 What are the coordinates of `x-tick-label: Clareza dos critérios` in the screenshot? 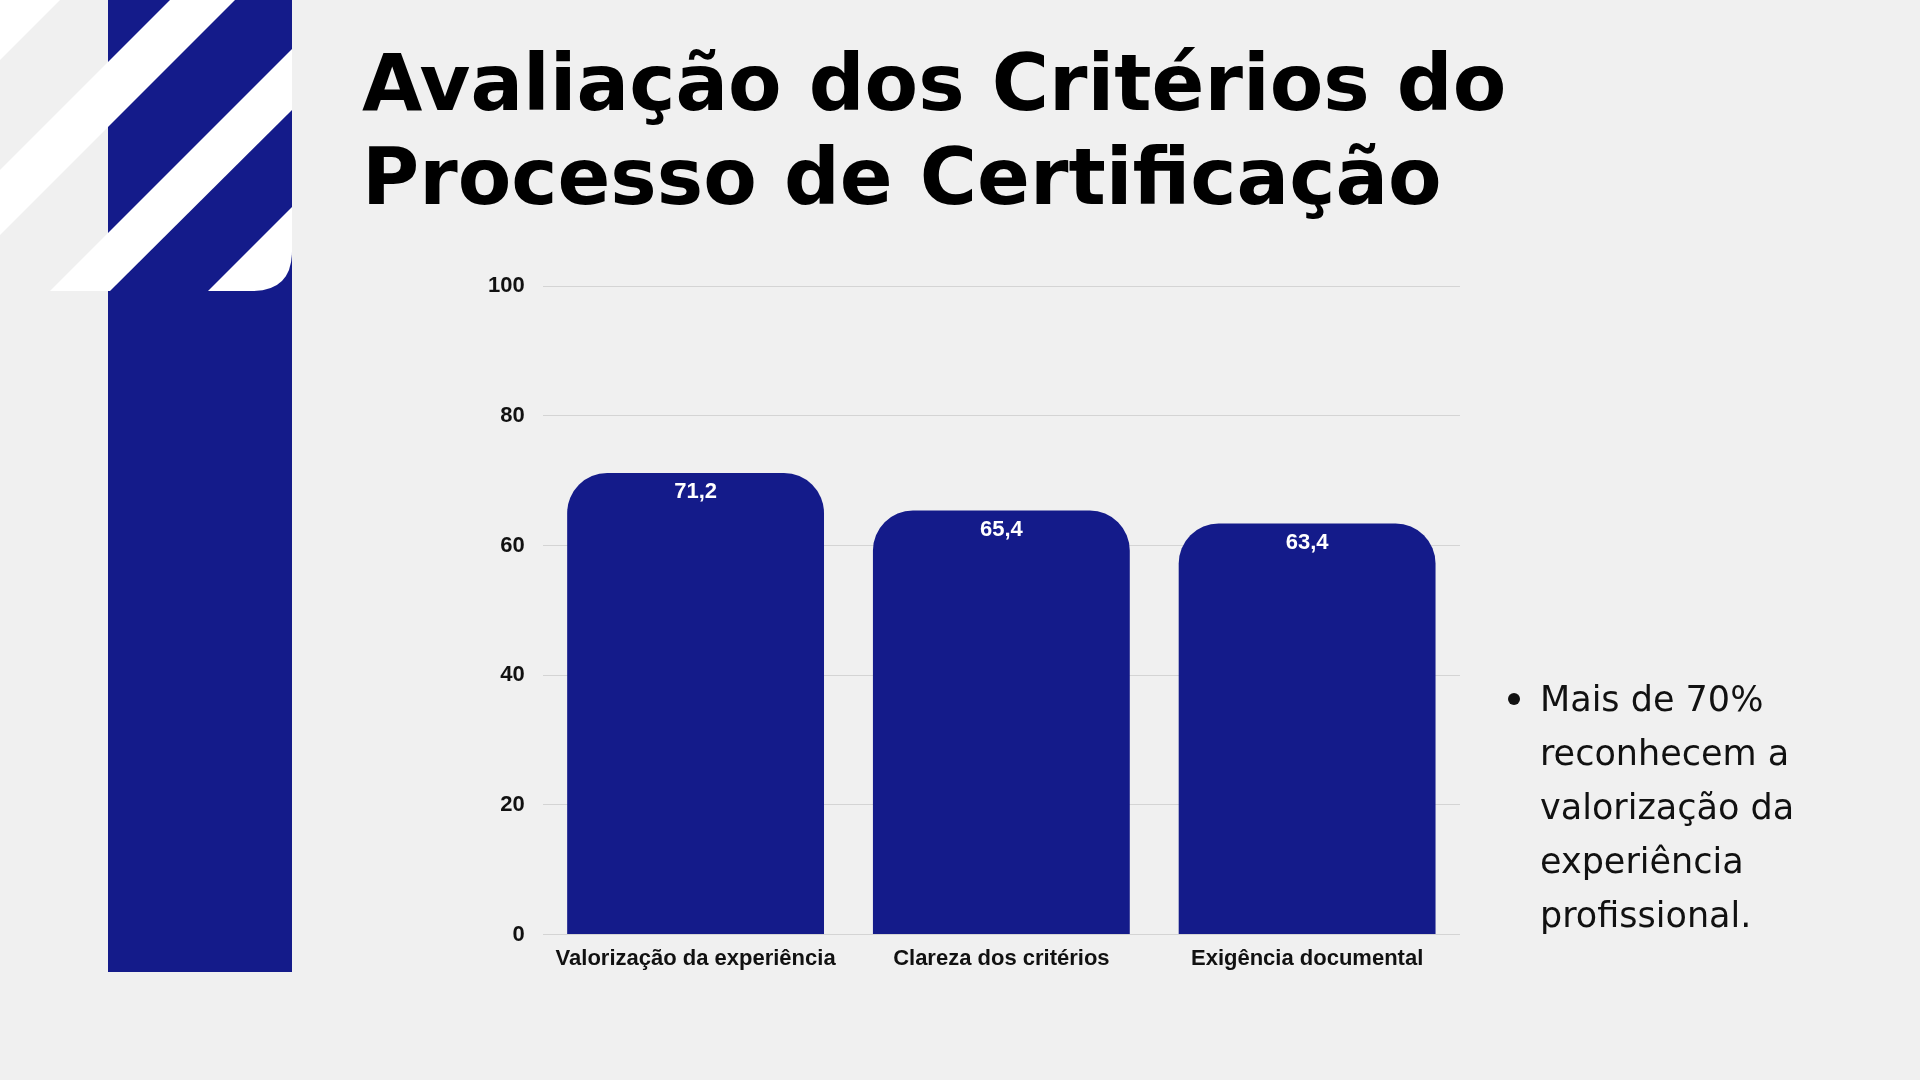 It's located at (1001, 957).